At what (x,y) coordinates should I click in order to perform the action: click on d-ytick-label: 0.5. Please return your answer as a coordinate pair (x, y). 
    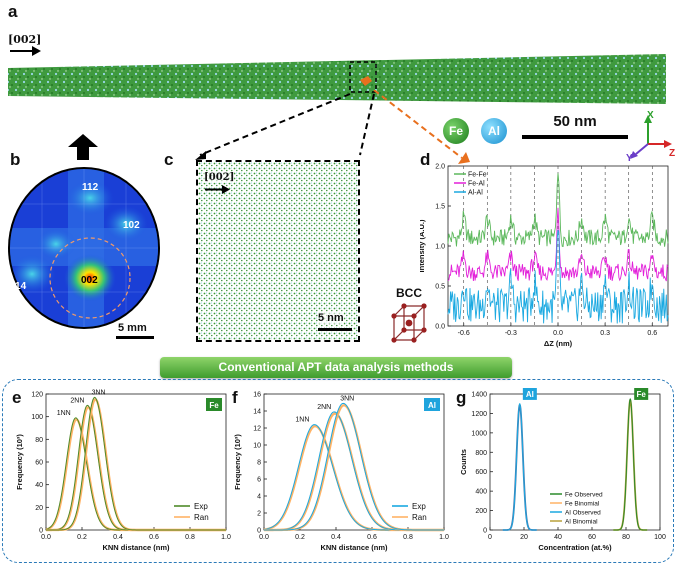
    Looking at the image, I should click on (440, 287).